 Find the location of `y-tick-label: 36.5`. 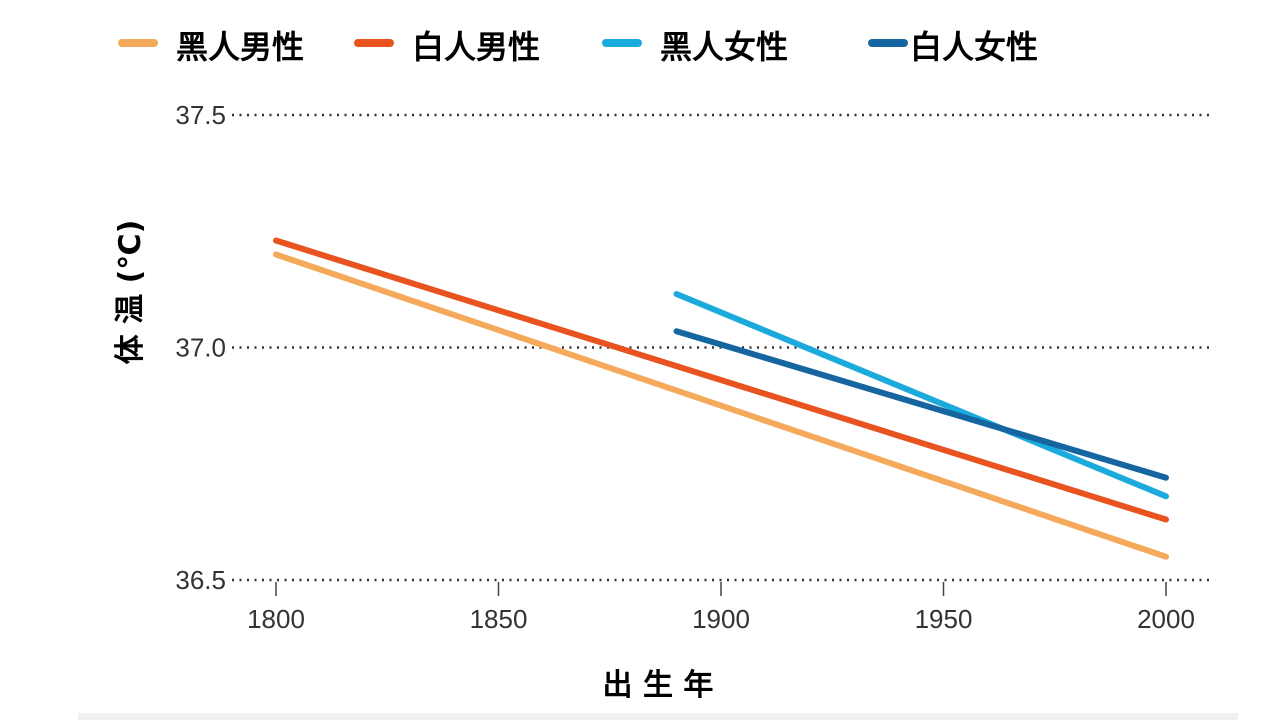

y-tick-label: 36.5 is located at coordinates (200, 580).